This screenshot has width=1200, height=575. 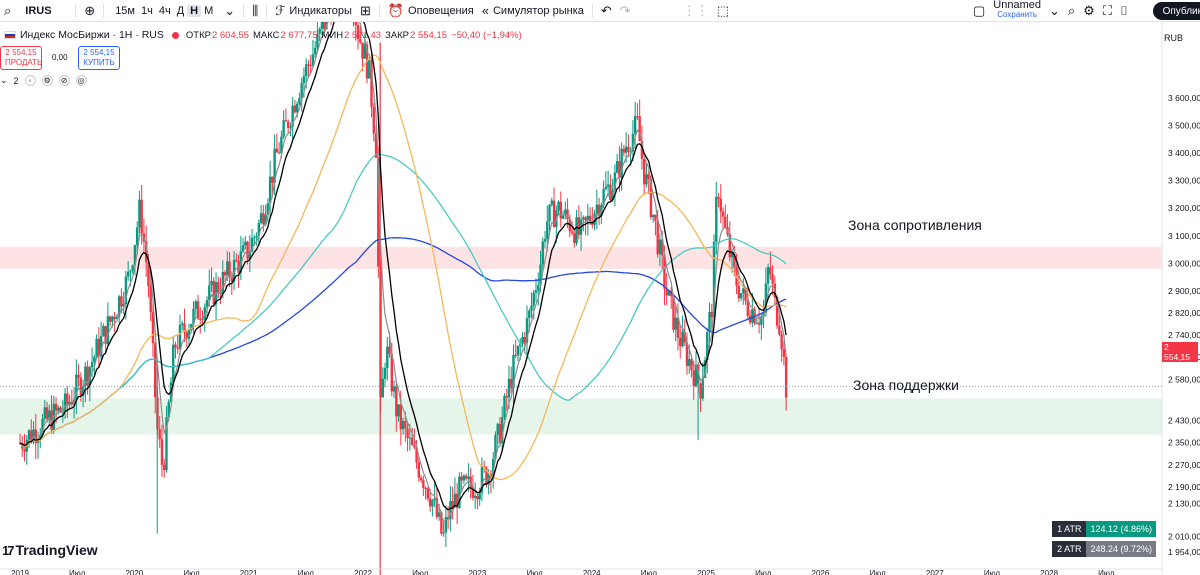 I want to click on fullscreen-button: ⛶, so click(x=1107, y=11).